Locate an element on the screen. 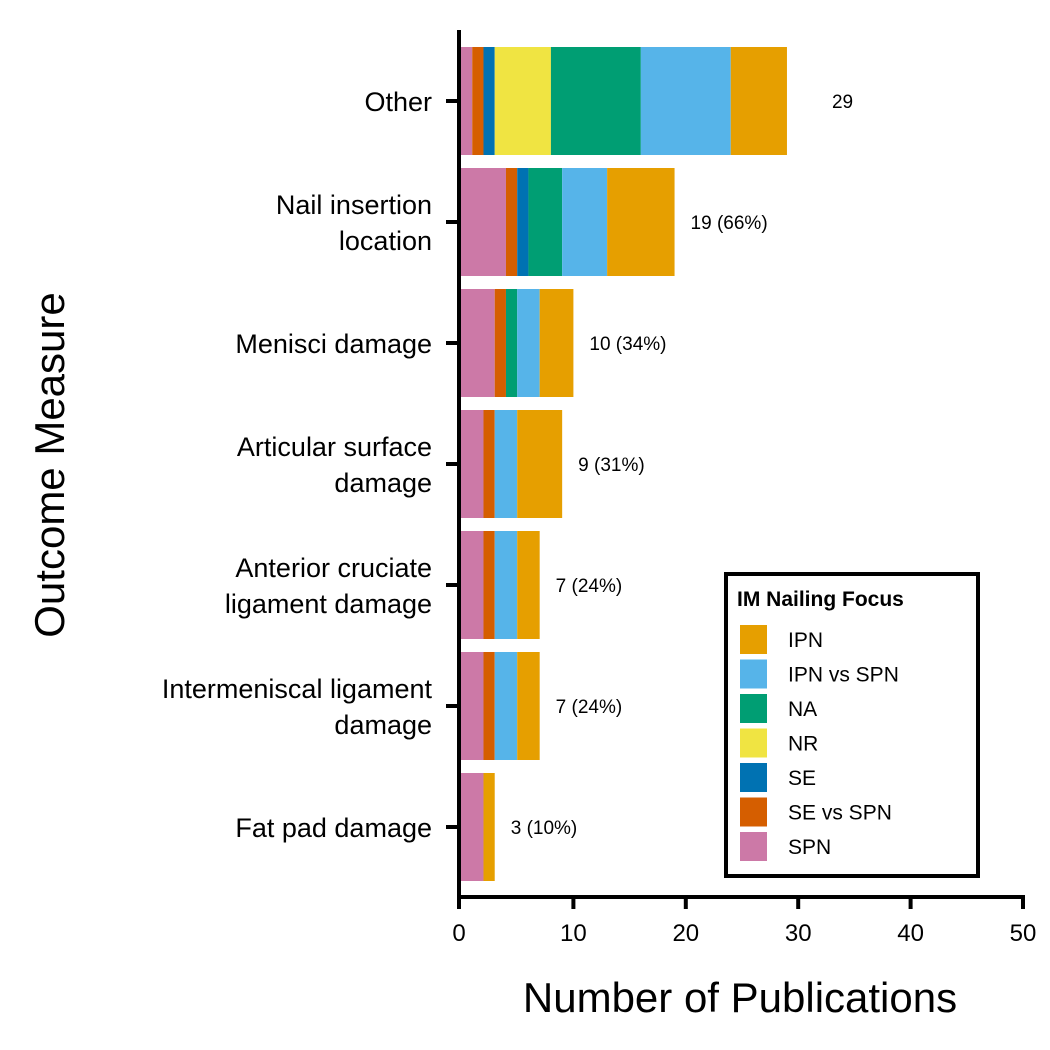 Image resolution: width=1050 pixels, height=1050 pixels. legend-title: IM Nailing Focus is located at coordinates (820, 599).